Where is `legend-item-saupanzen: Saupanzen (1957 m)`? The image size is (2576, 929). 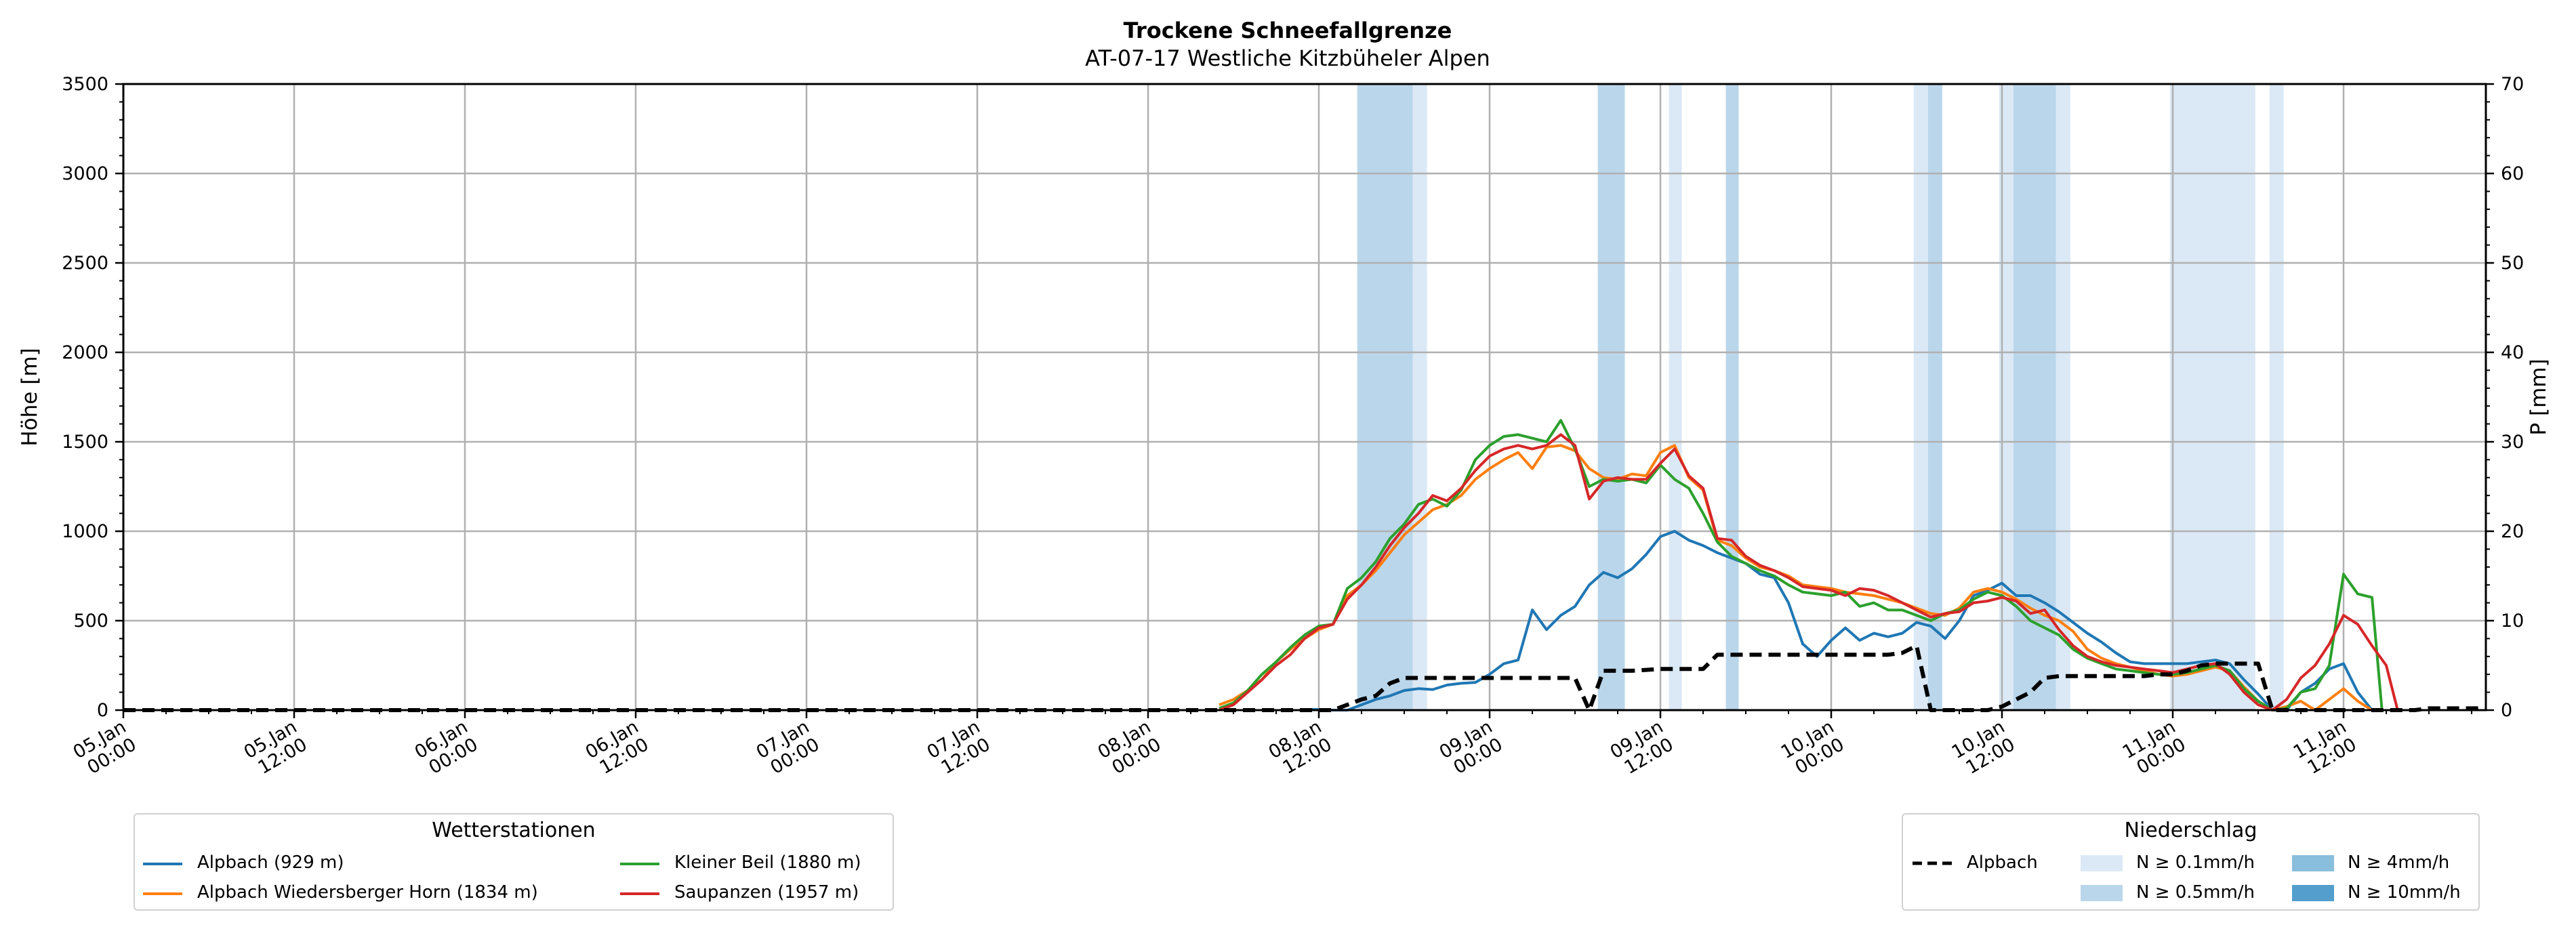
legend-item-saupanzen: Saupanzen (1957 m) is located at coordinates (766, 892).